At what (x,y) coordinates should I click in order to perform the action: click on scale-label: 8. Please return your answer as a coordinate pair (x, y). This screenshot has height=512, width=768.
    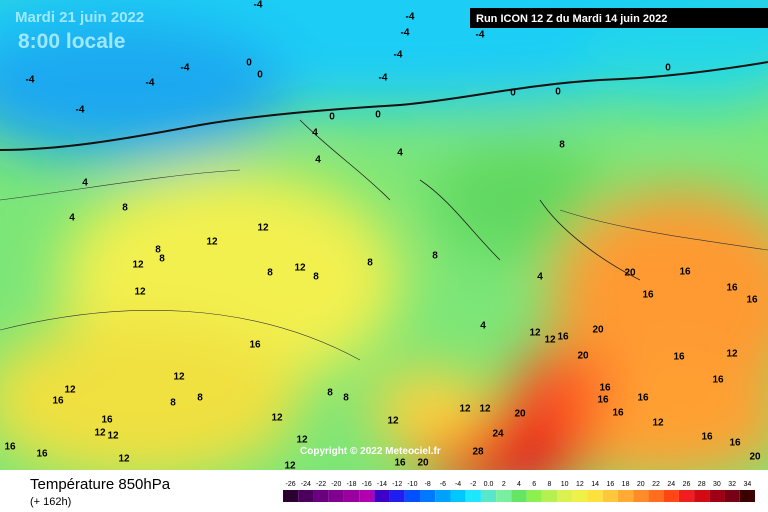
    Looking at the image, I should click on (549, 484).